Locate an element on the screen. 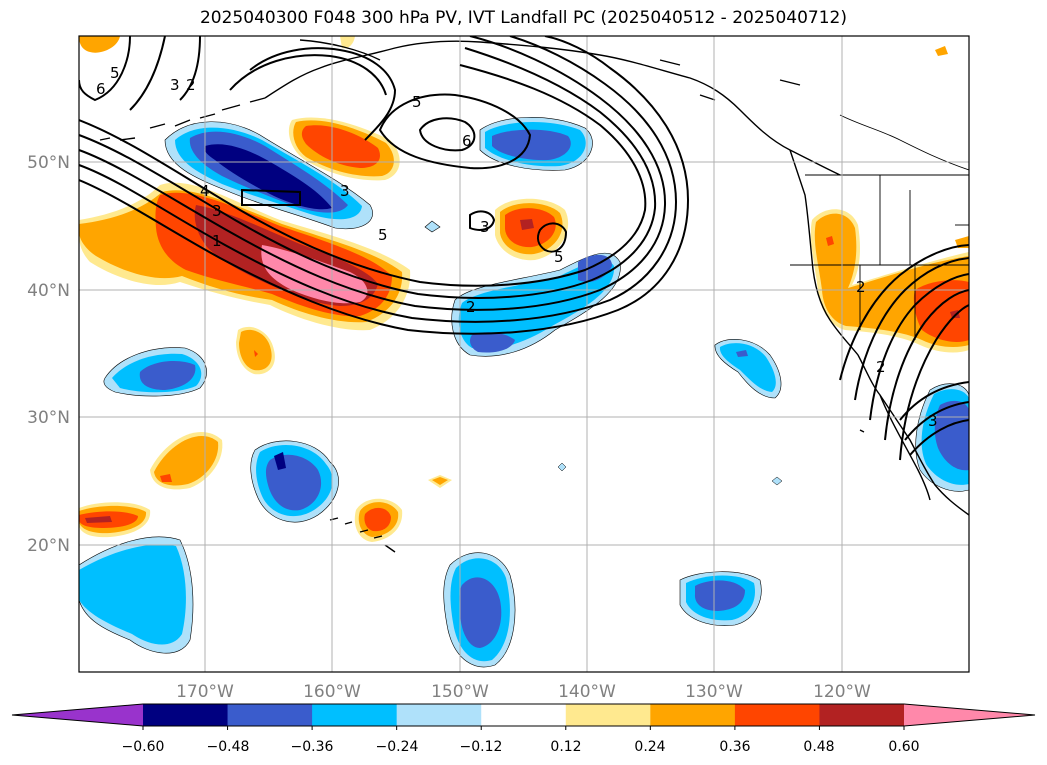  colorbar-tick-label: 0.48 is located at coordinates (818, 747).